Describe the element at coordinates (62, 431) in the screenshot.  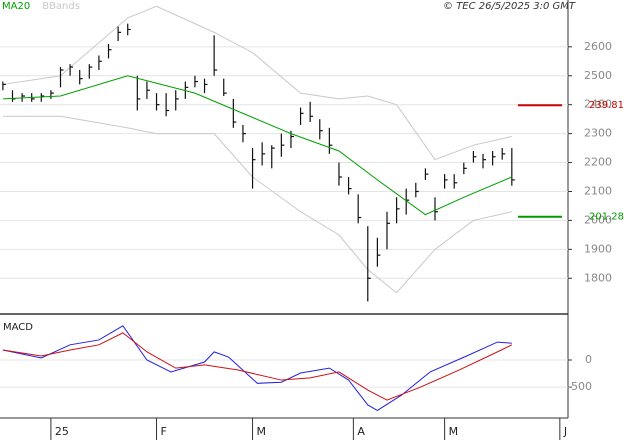
I see `x-tick-label: 25` at that location.